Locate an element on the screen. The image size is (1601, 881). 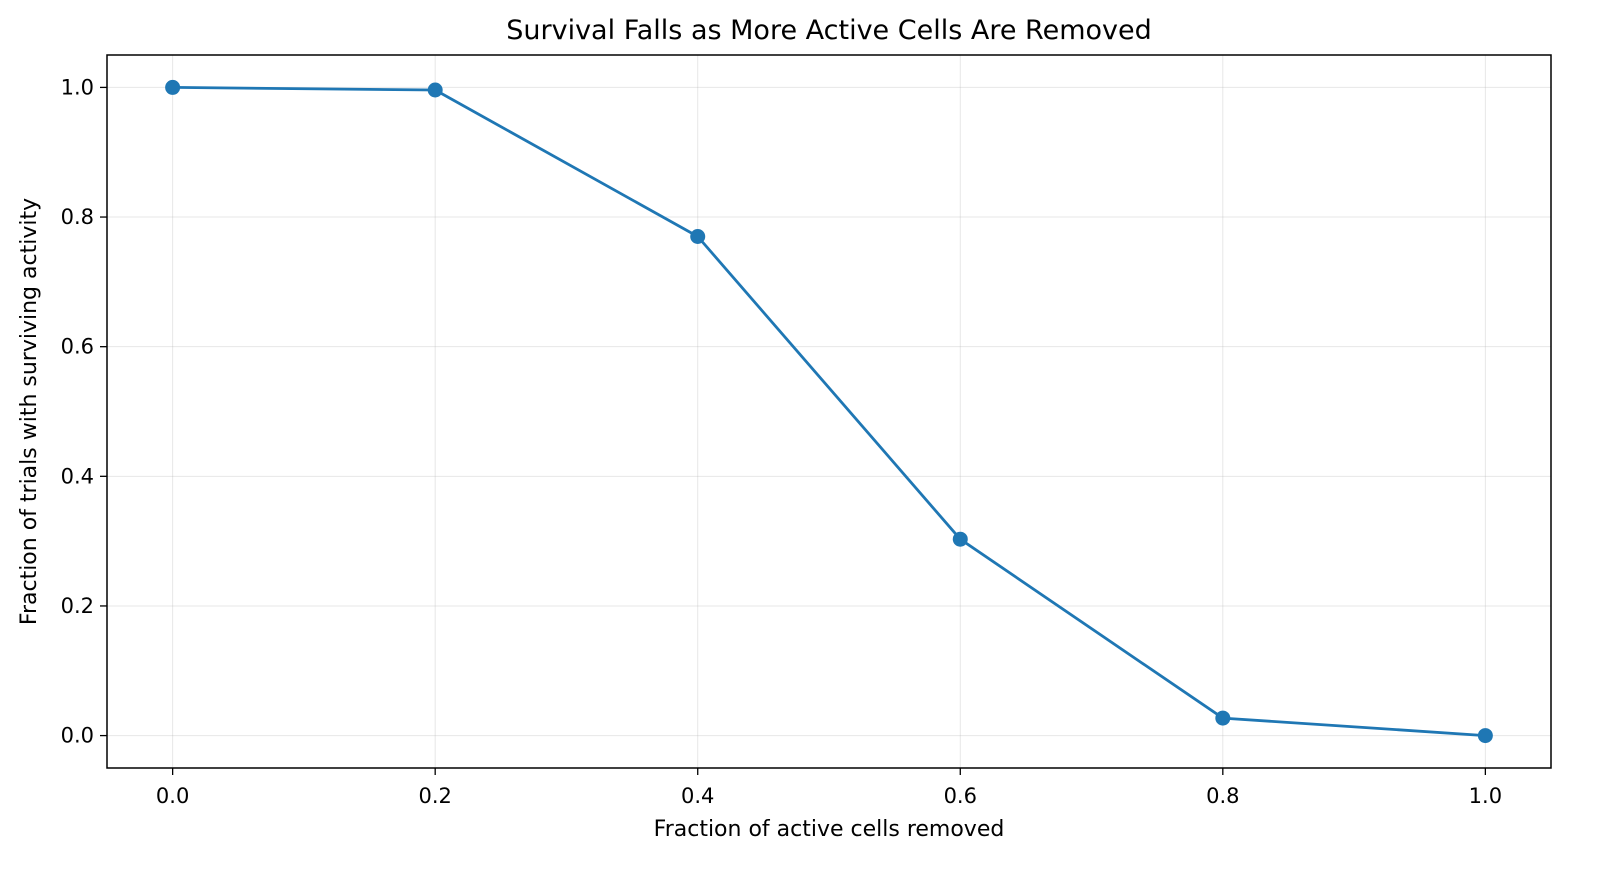
x-tick-label: 0.0 is located at coordinates (172, 796).